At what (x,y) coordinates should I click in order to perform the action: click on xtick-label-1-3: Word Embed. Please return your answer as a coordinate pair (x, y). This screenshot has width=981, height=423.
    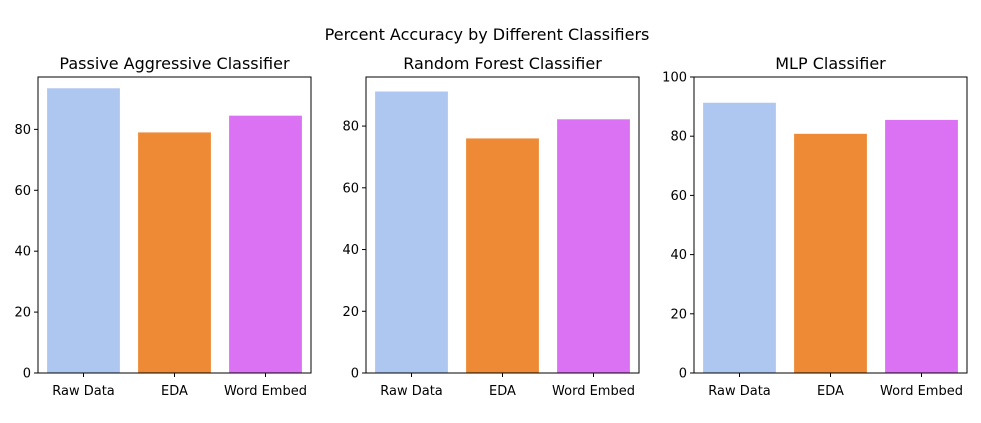
    Looking at the image, I should click on (265, 391).